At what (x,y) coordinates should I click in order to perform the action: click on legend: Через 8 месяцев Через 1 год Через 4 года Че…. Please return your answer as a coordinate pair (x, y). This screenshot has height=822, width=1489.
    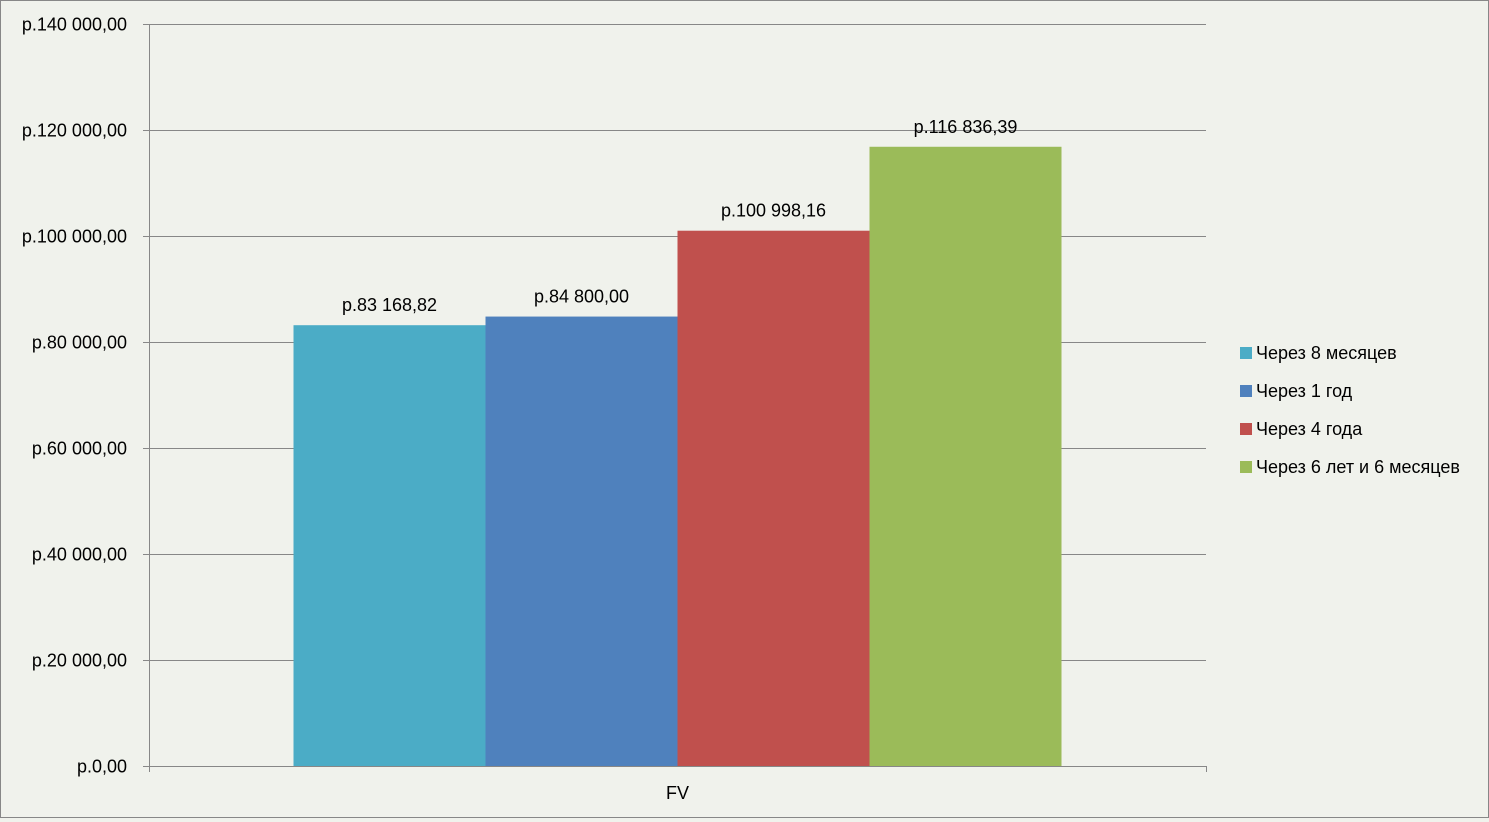
    Looking at the image, I should click on (1350, 410).